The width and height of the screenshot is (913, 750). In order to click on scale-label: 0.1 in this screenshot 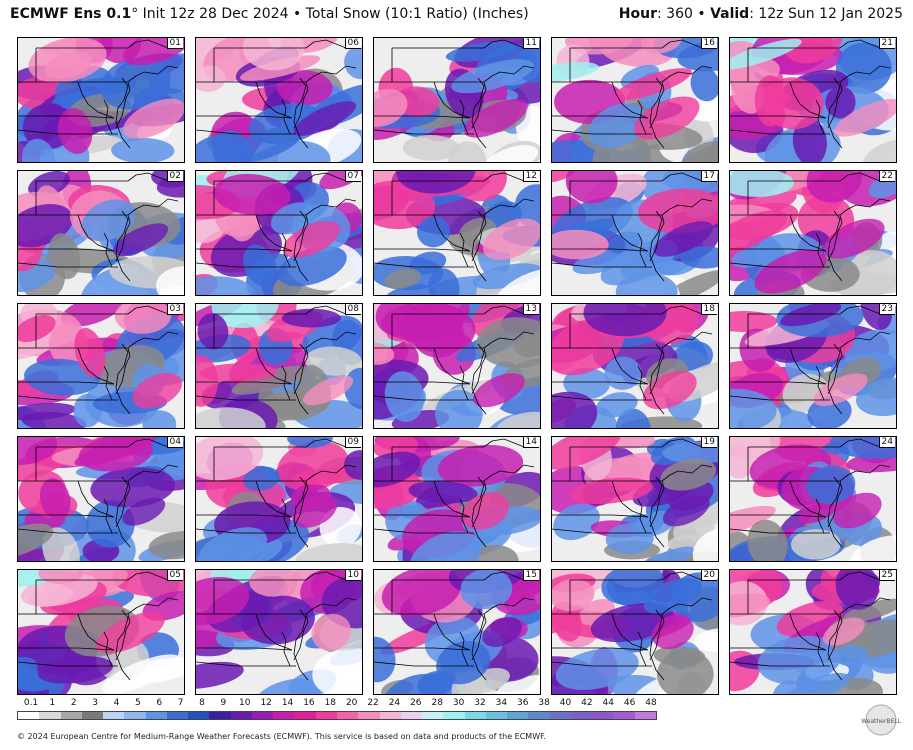, I will do `click(31, 703)`.